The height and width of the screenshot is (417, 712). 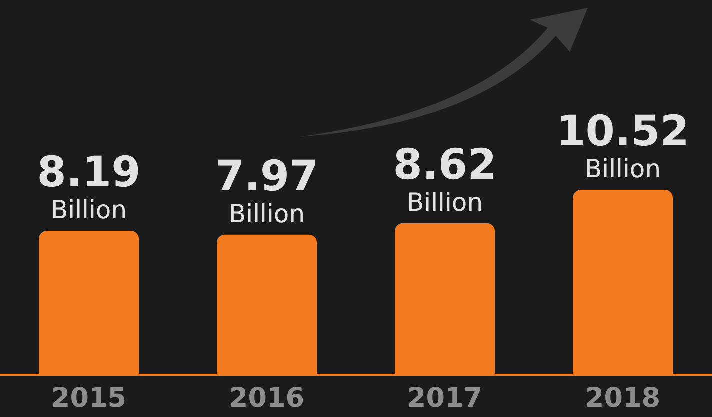 I want to click on data-label: 8.19 Billion, so click(x=89, y=185).